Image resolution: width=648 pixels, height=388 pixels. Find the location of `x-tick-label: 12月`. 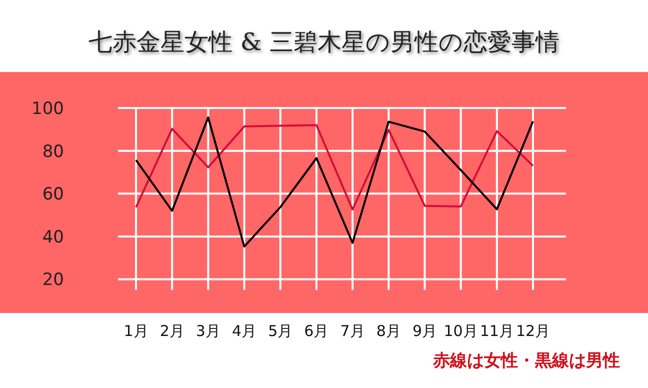

x-tick-label: 12月 is located at coordinates (533, 331).